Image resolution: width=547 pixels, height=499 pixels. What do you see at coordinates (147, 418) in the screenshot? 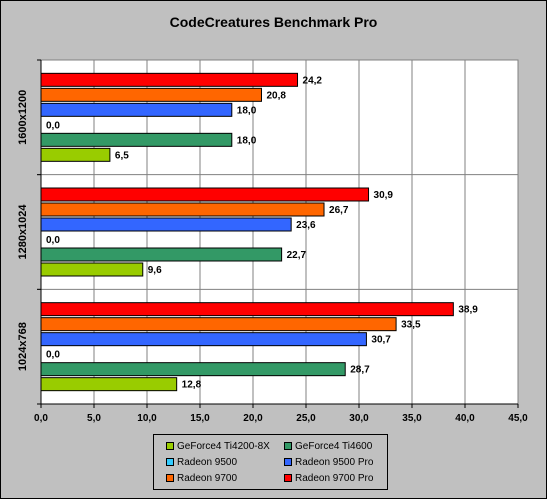
I see `x-tick-label: 10,0` at bounding box center [147, 418].